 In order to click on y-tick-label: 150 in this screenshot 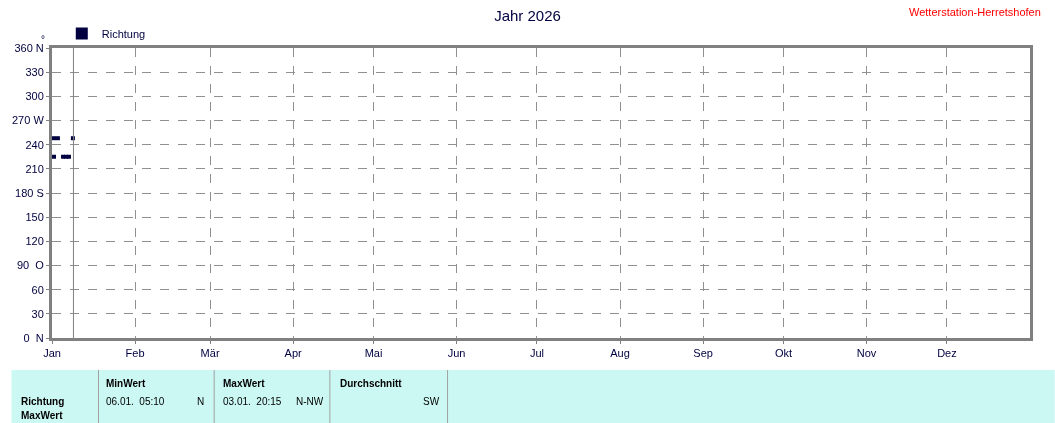, I will do `click(34, 217)`.